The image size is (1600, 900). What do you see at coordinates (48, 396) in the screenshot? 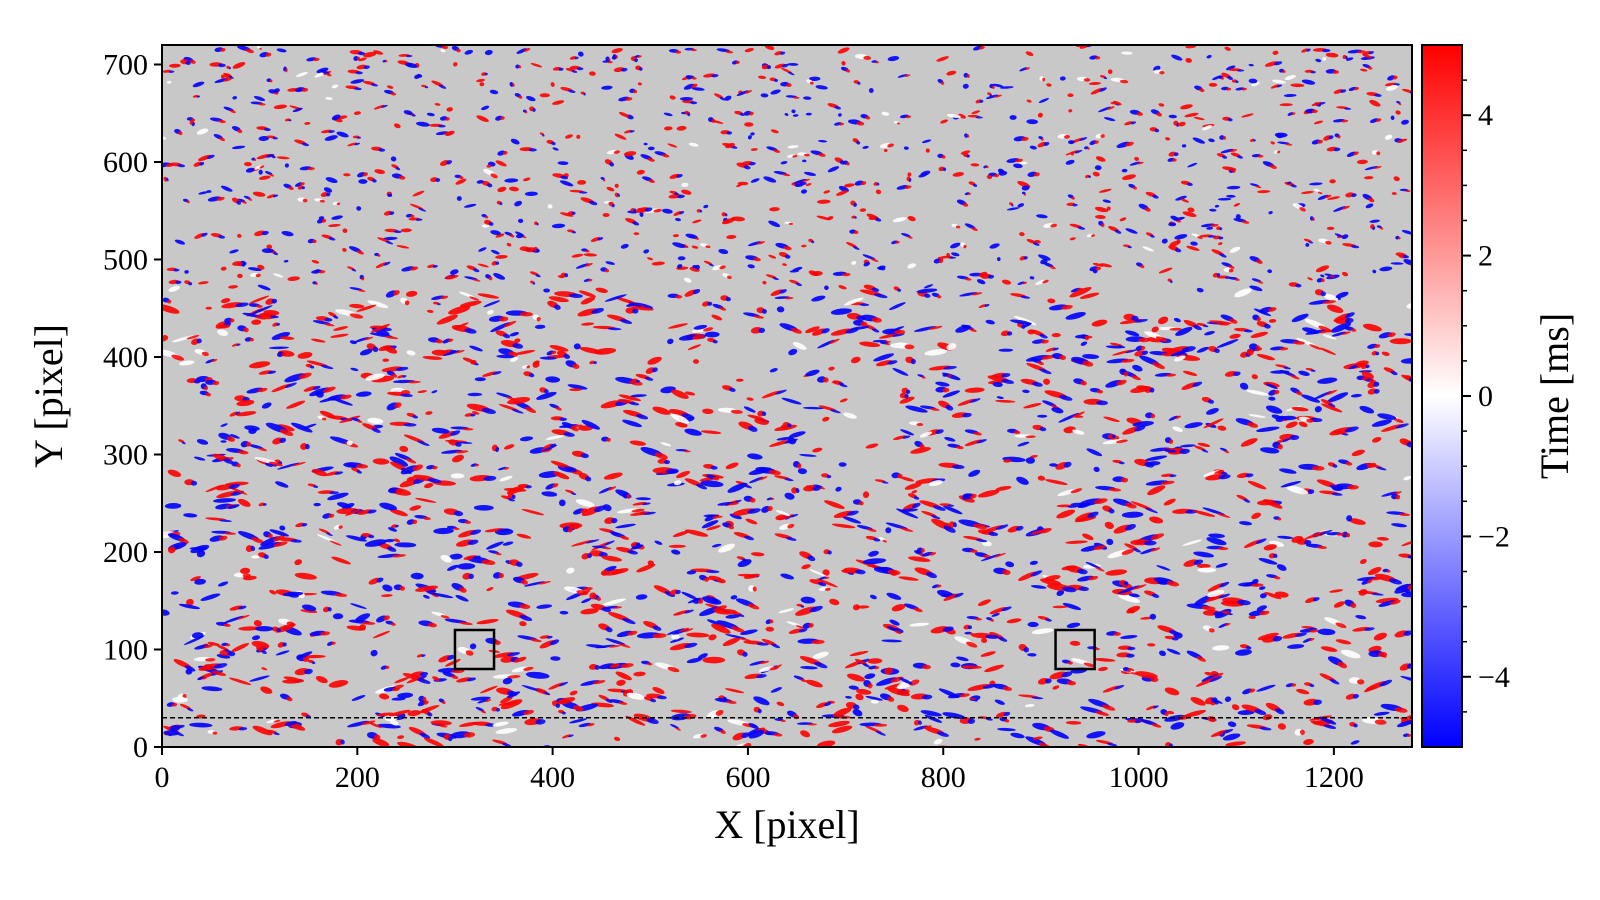
I see `y-axis-label: Y [pixel]` at bounding box center [48, 396].